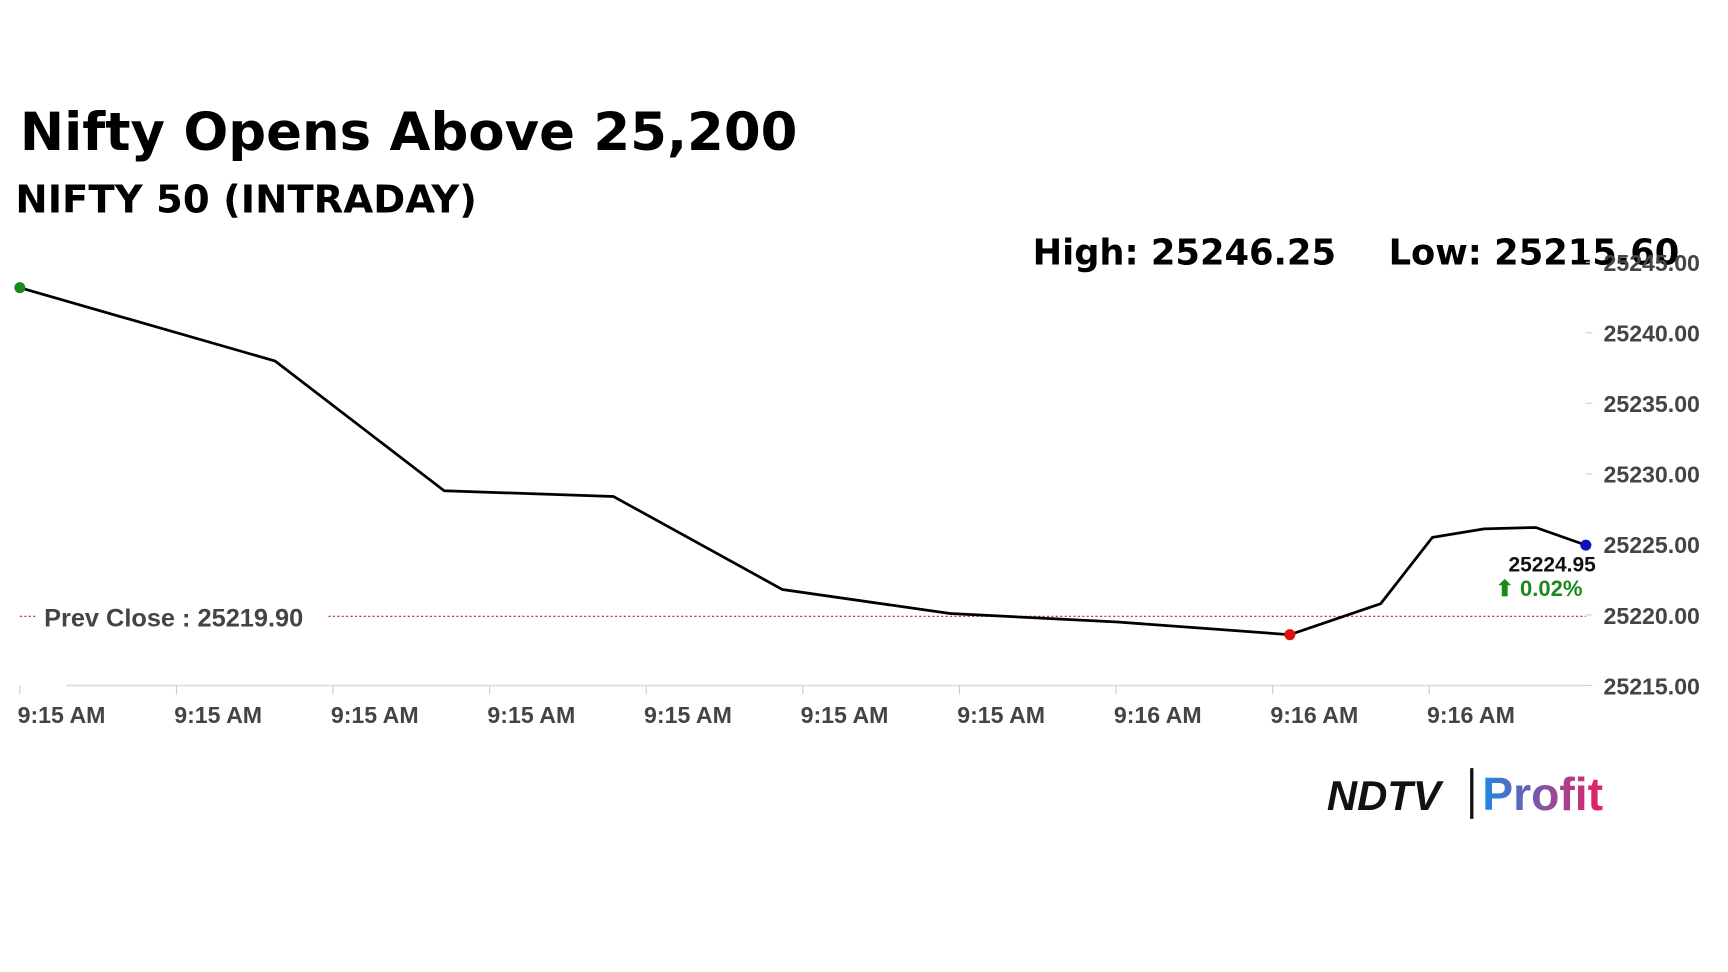 The height and width of the screenshot is (972, 1728). Describe the element at coordinates (246, 200) in the screenshot. I see `chart-subtitle: NIFTY 50 (INTRADAY)` at that location.